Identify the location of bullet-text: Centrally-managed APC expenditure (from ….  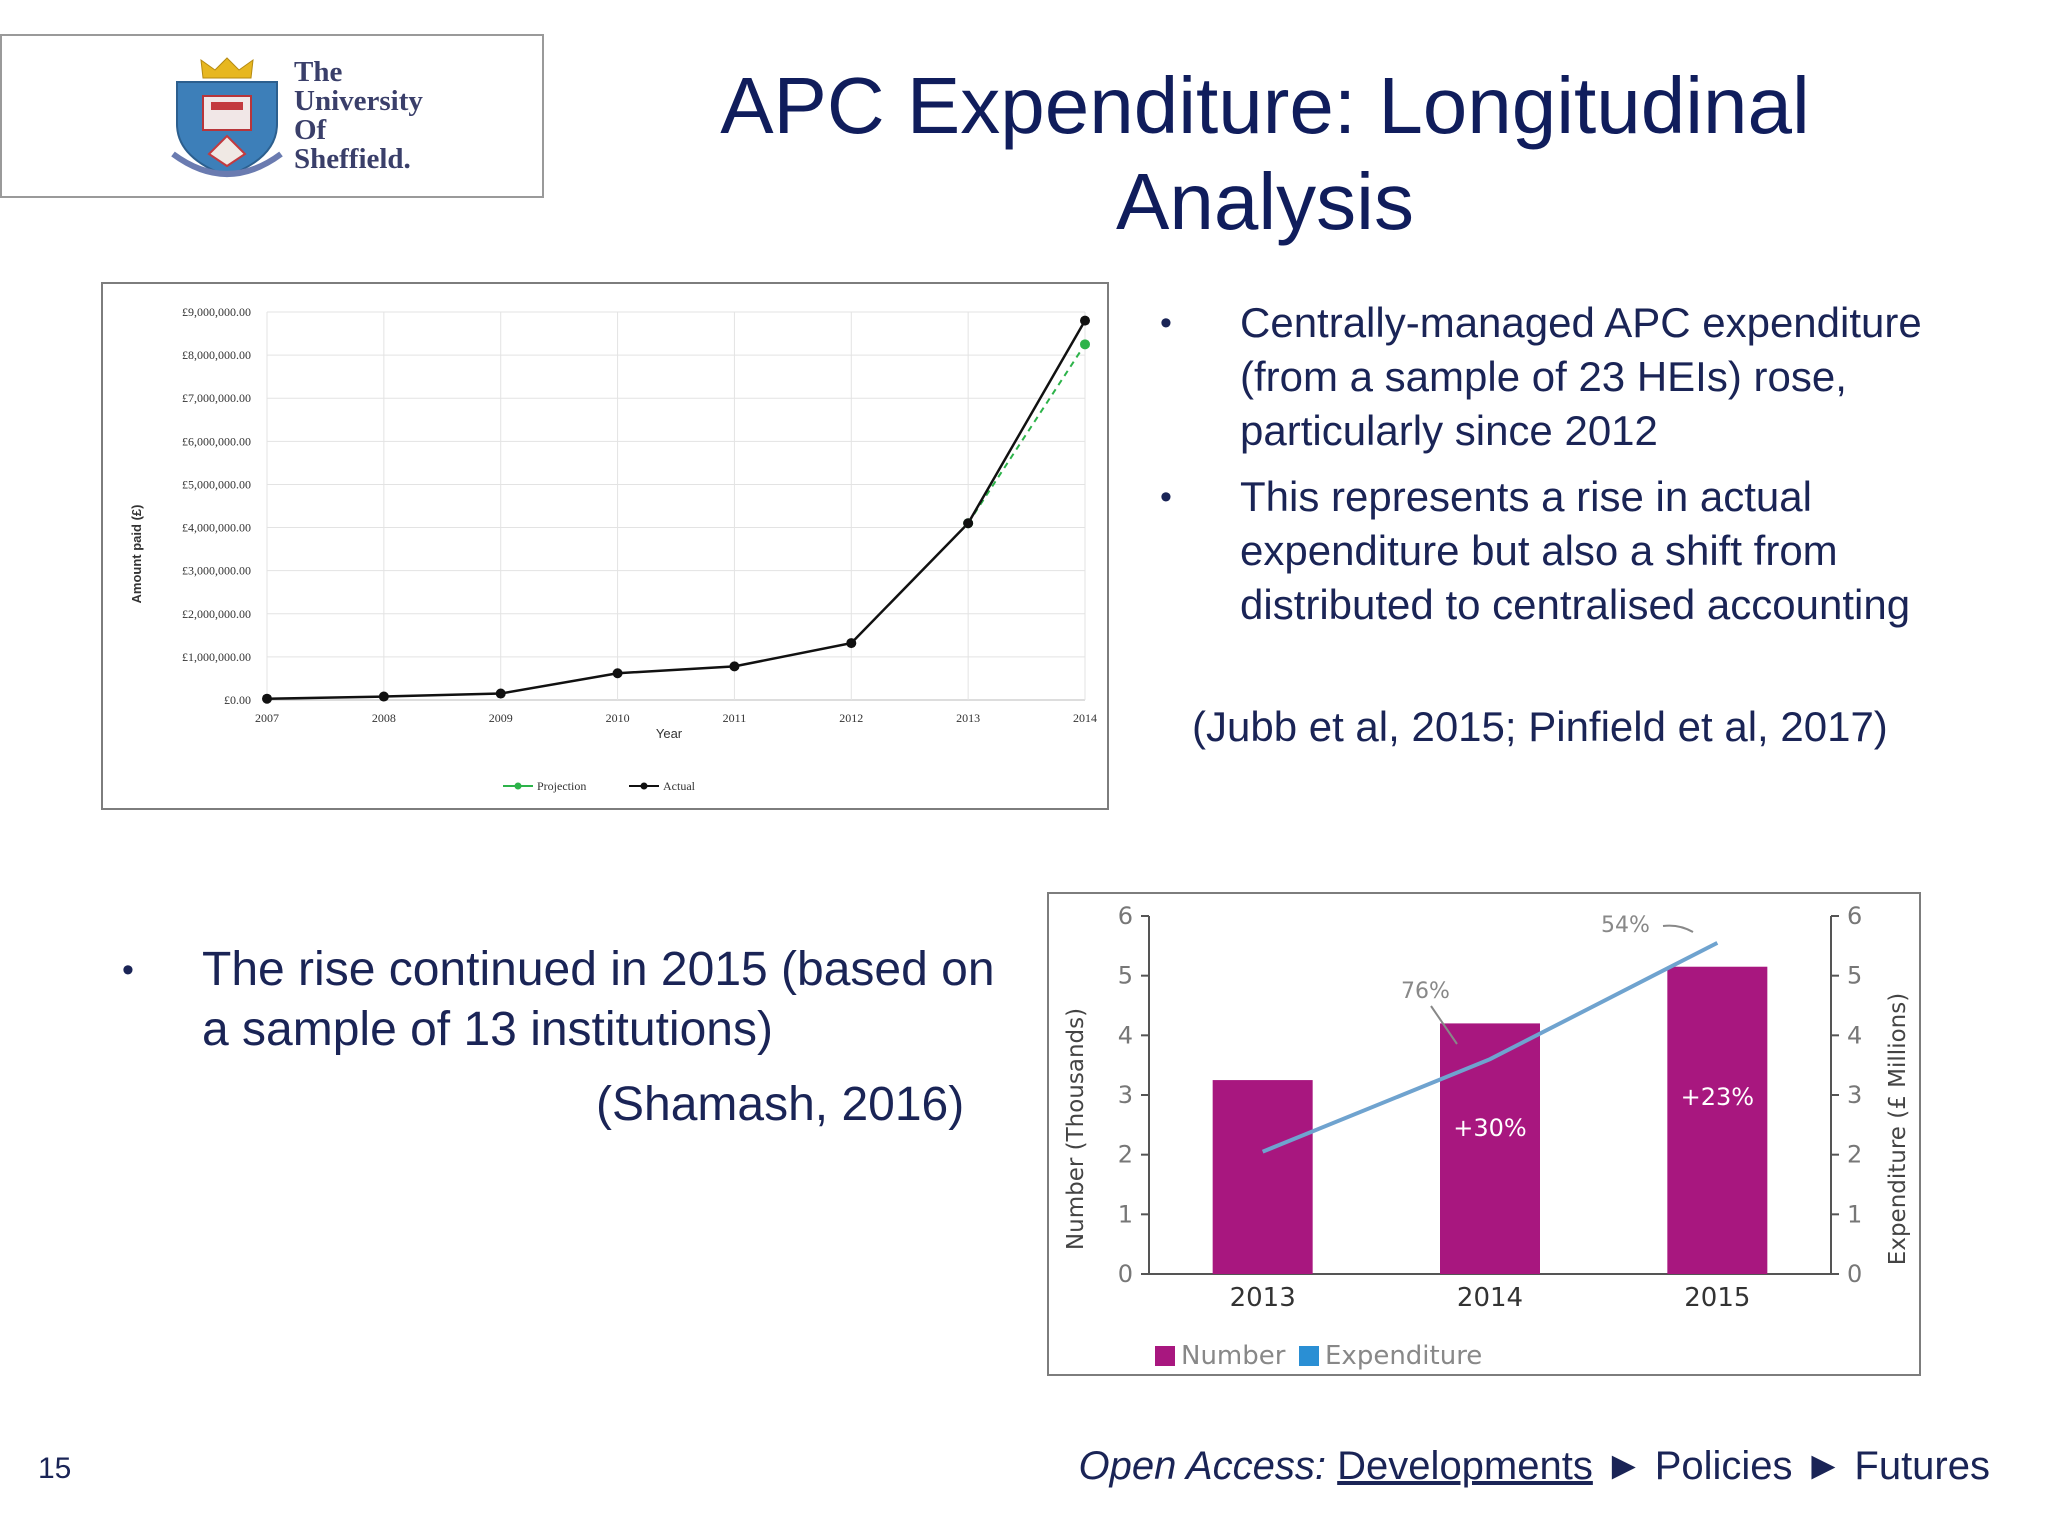
(1581, 376).